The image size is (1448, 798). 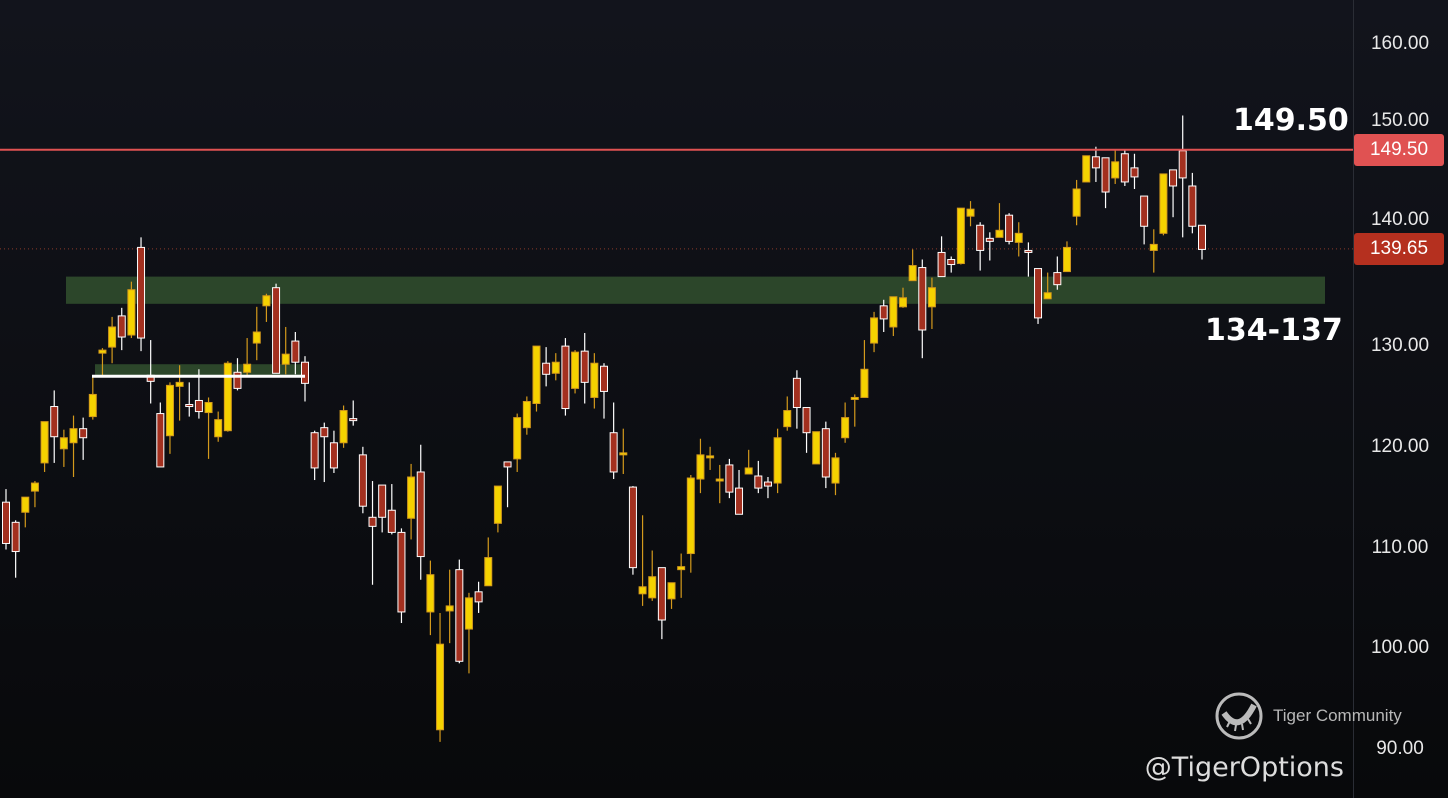 What do you see at coordinates (1400, 120) in the screenshot?
I see `price-tick-label: 150.00` at bounding box center [1400, 120].